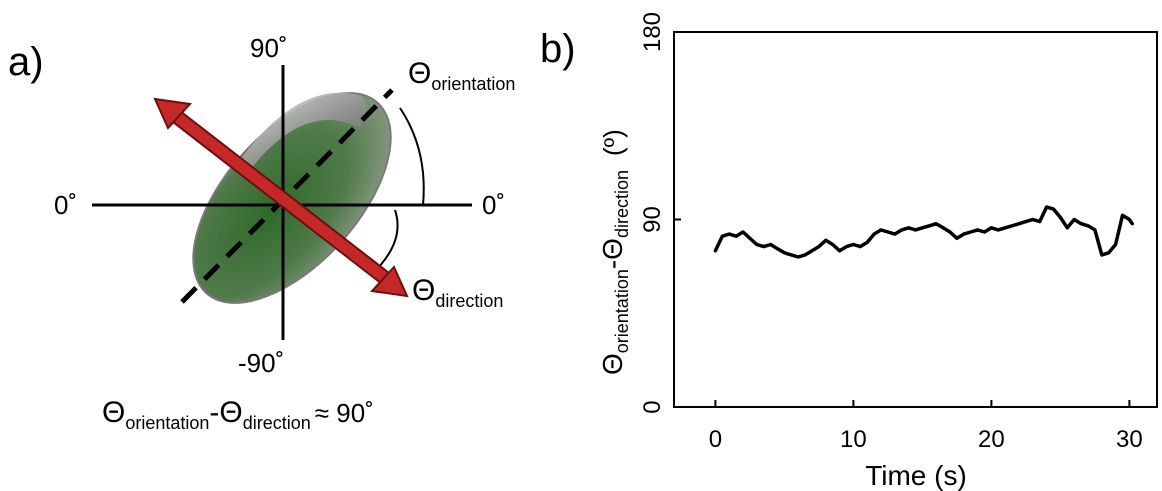  What do you see at coordinates (493, 205) in the screenshot?
I see `angle-label-right: 0˚` at bounding box center [493, 205].